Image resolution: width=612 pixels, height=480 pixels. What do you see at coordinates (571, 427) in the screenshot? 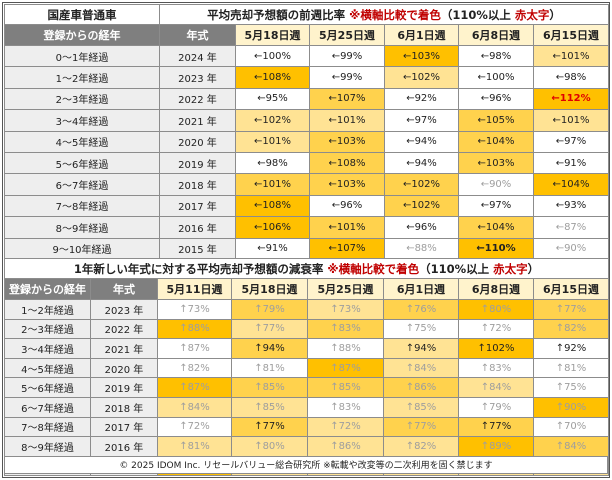
I see `ratio-cell: ↑70%` at bounding box center [571, 427].